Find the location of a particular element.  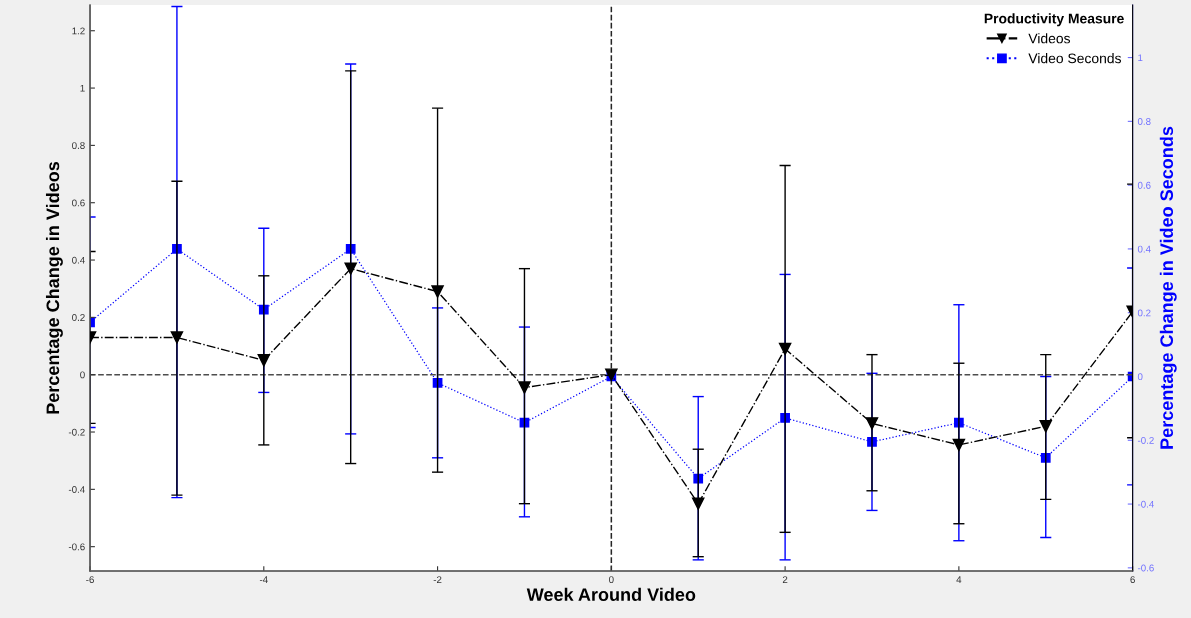

y-tick-label: 0.6 is located at coordinates (78, 203).